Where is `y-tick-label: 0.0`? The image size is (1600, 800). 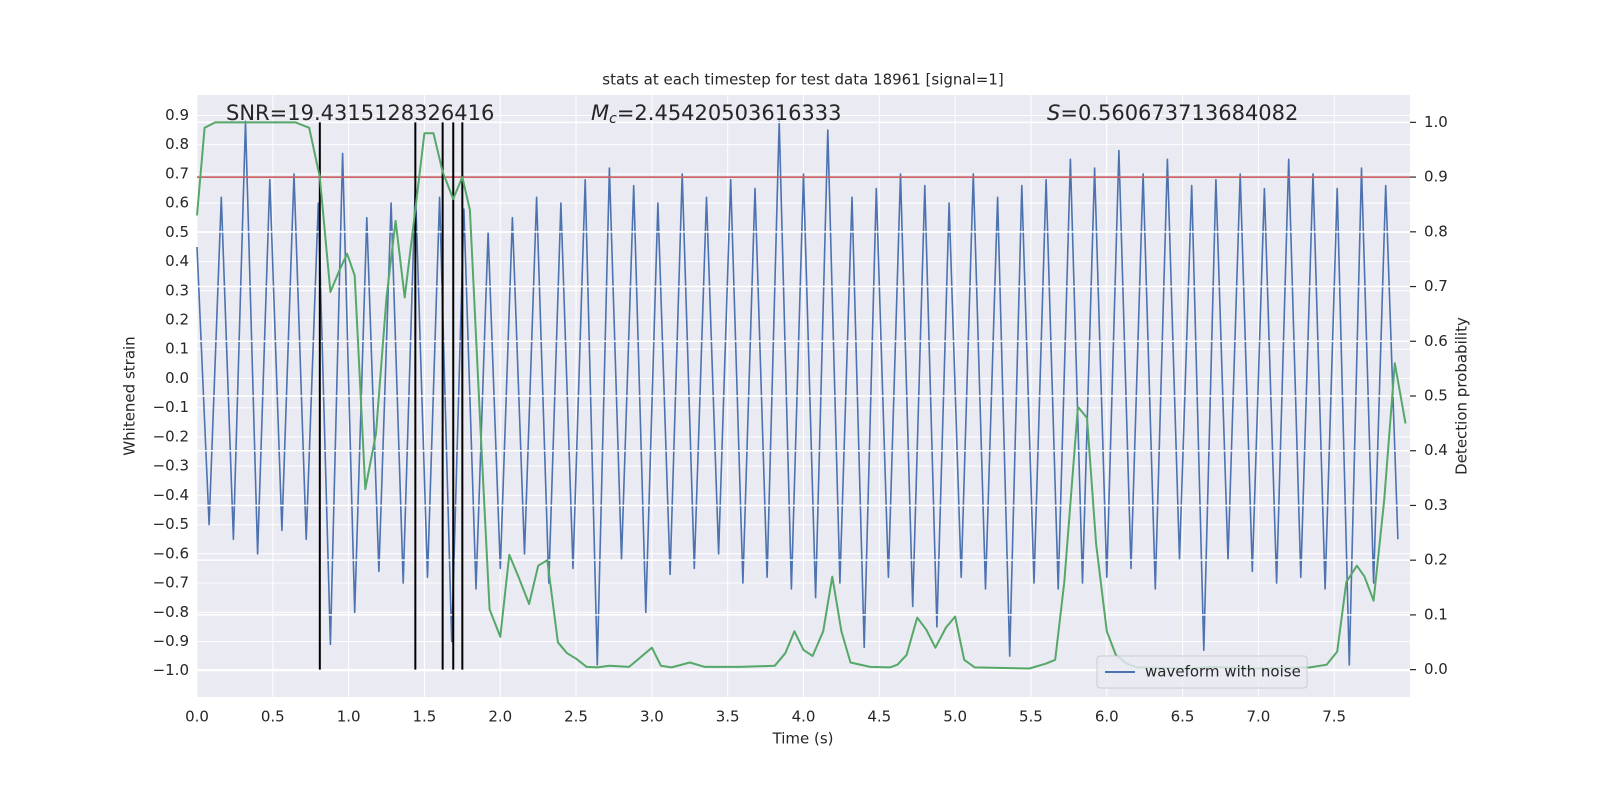 y-tick-label: 0.0 is located at coordinates (177, 378).